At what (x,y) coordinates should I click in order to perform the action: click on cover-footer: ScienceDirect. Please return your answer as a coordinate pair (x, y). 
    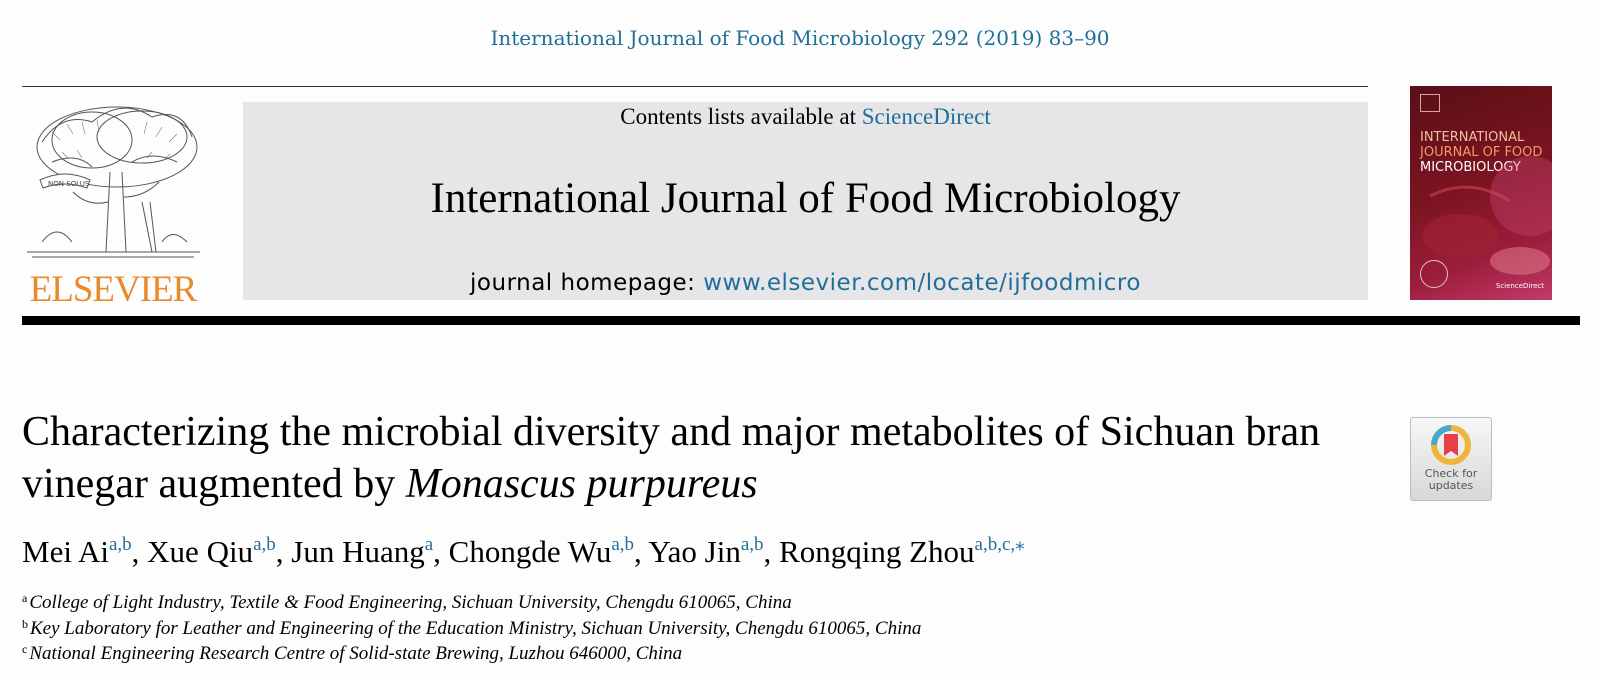
    Looking at the image, I should click on (1519, 286).